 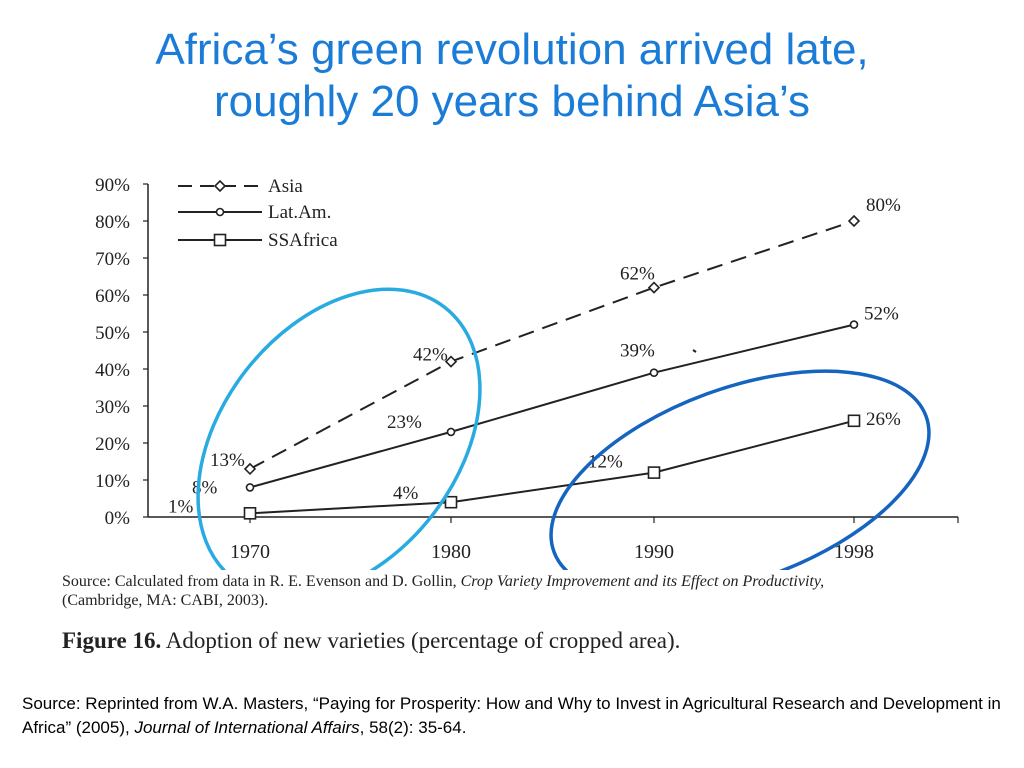 What do you see at coordinates (299, 212) in the screenshot?
I see `legend-label-latam: Lat.Am.` at bounding box center [299, 212].